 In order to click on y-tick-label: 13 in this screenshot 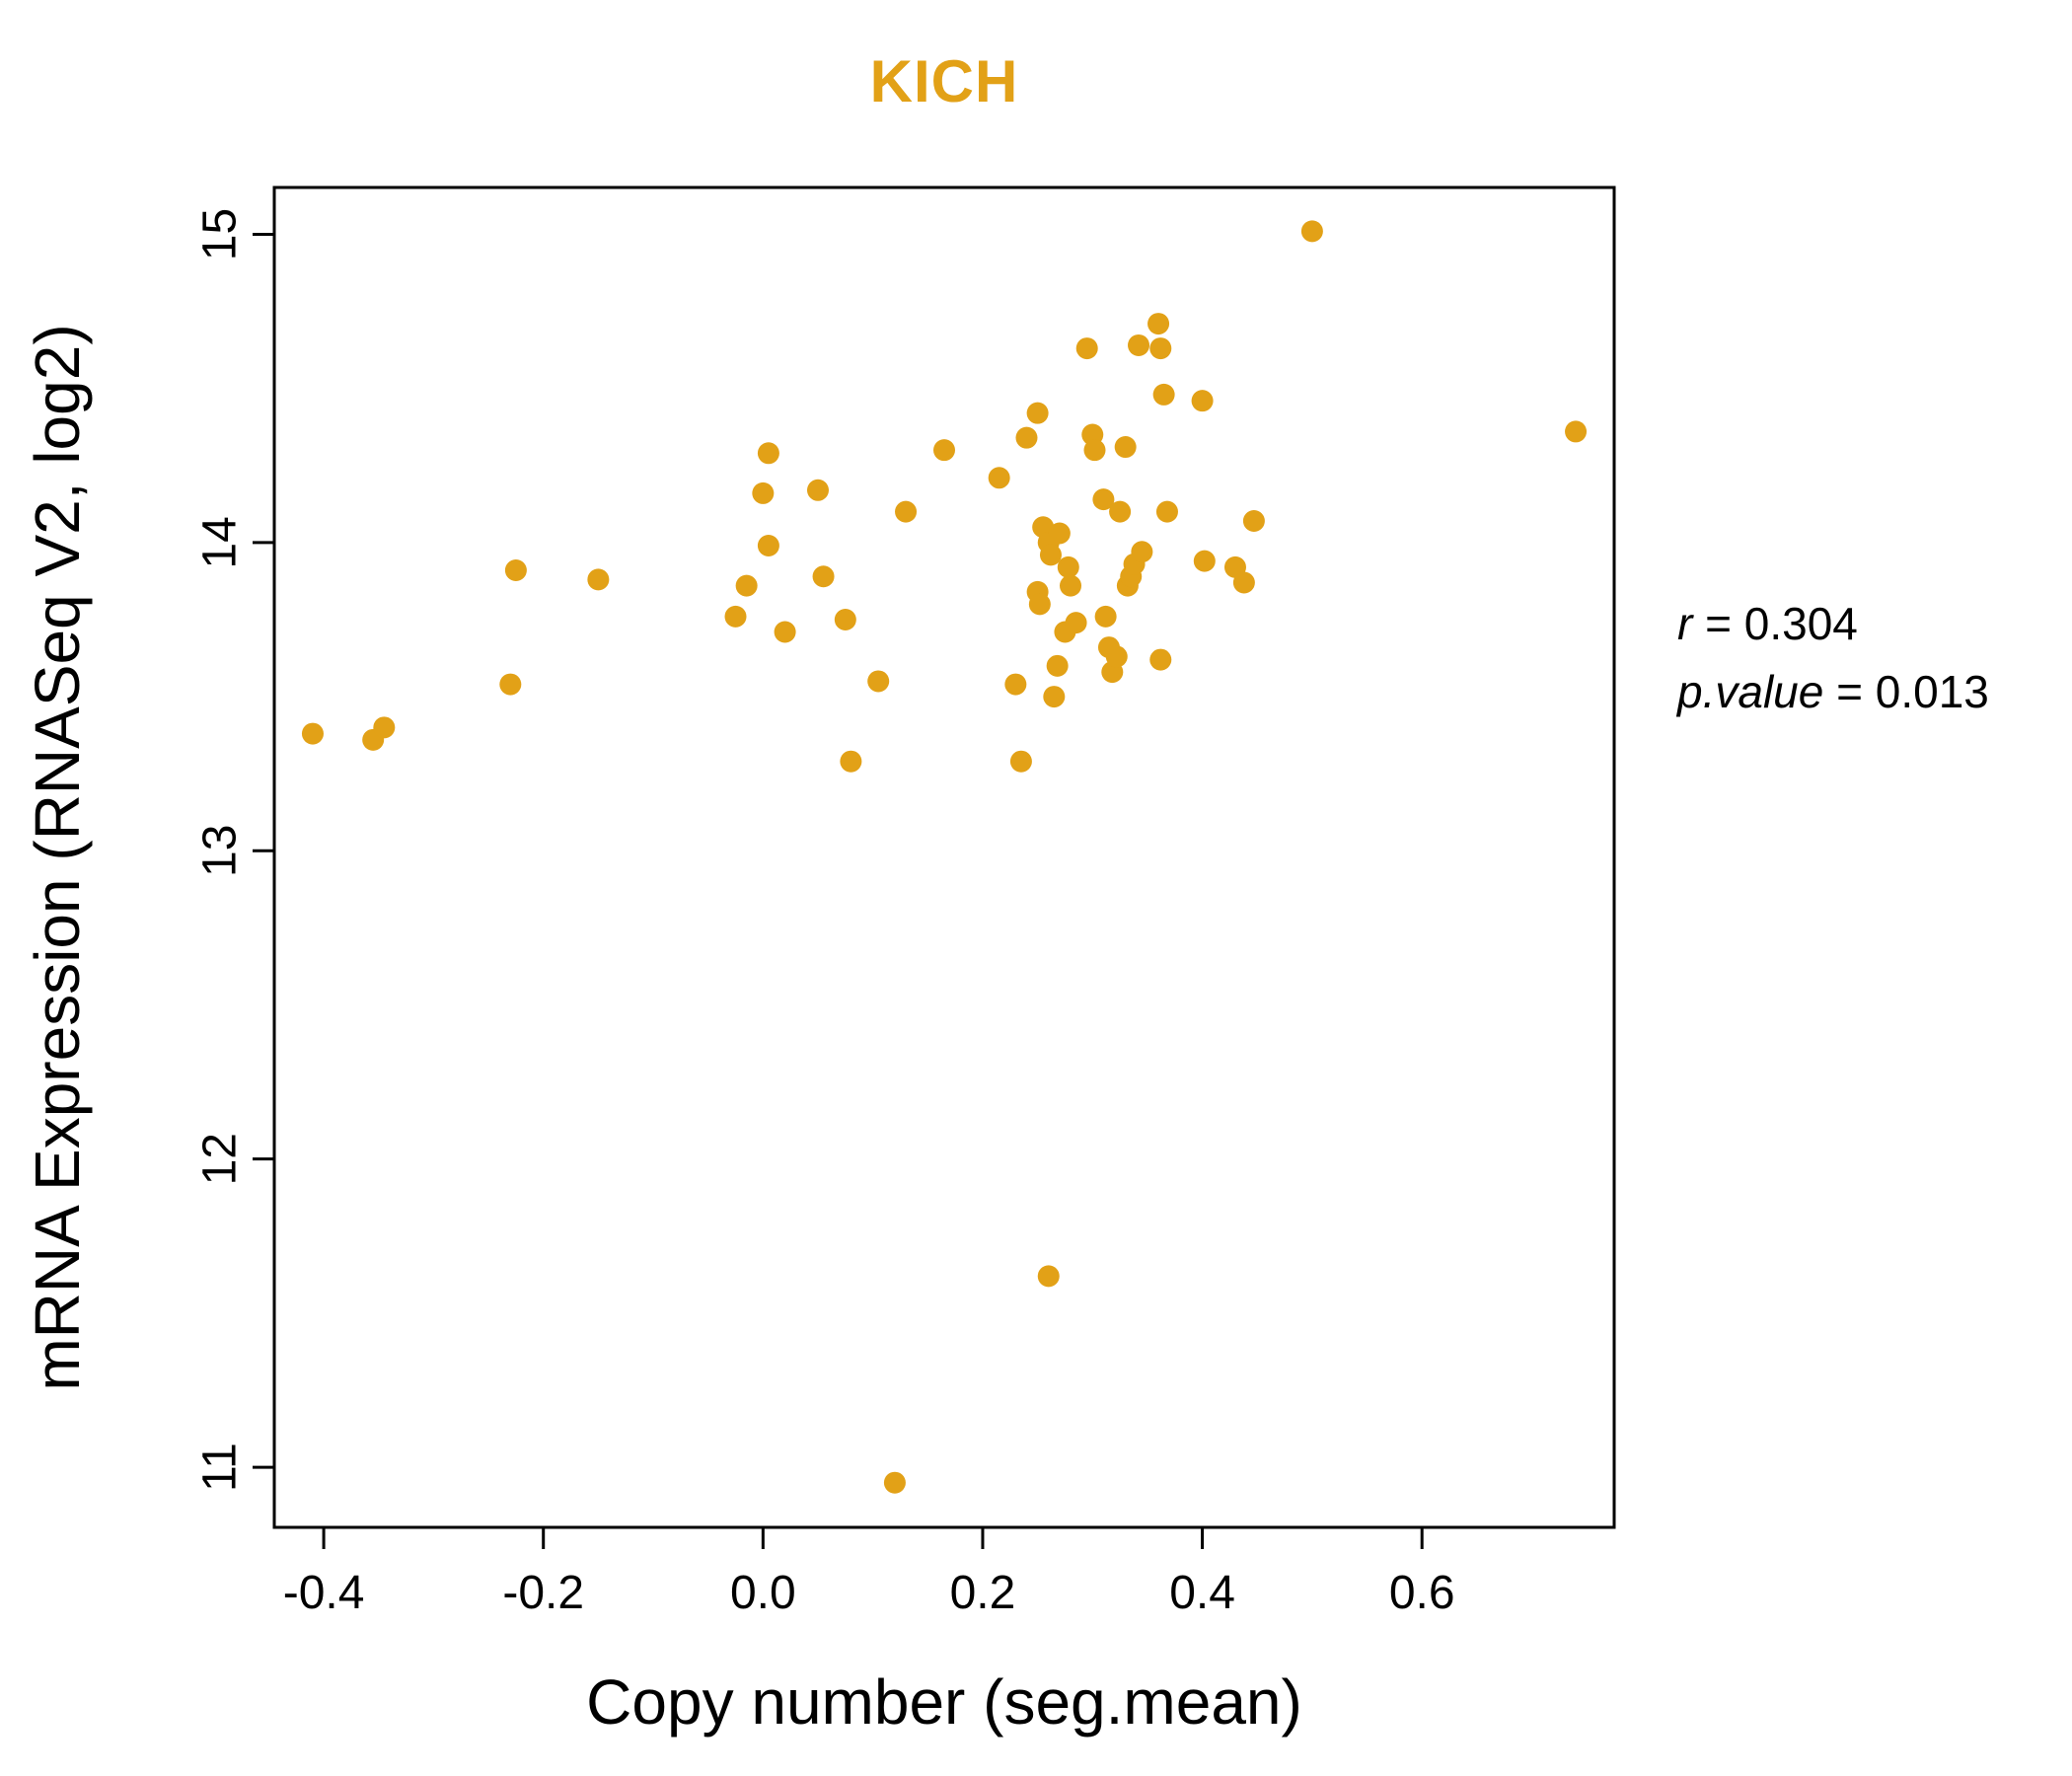, I will do `click(221, 851)`.